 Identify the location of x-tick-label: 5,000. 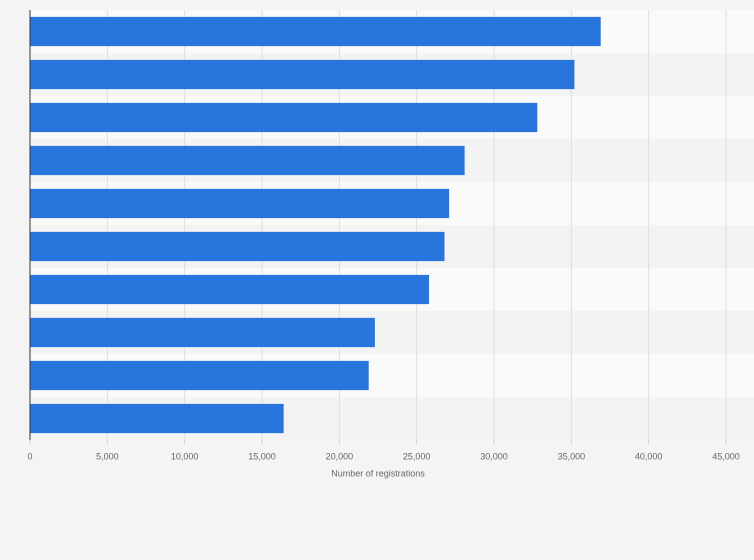
(107, 456).